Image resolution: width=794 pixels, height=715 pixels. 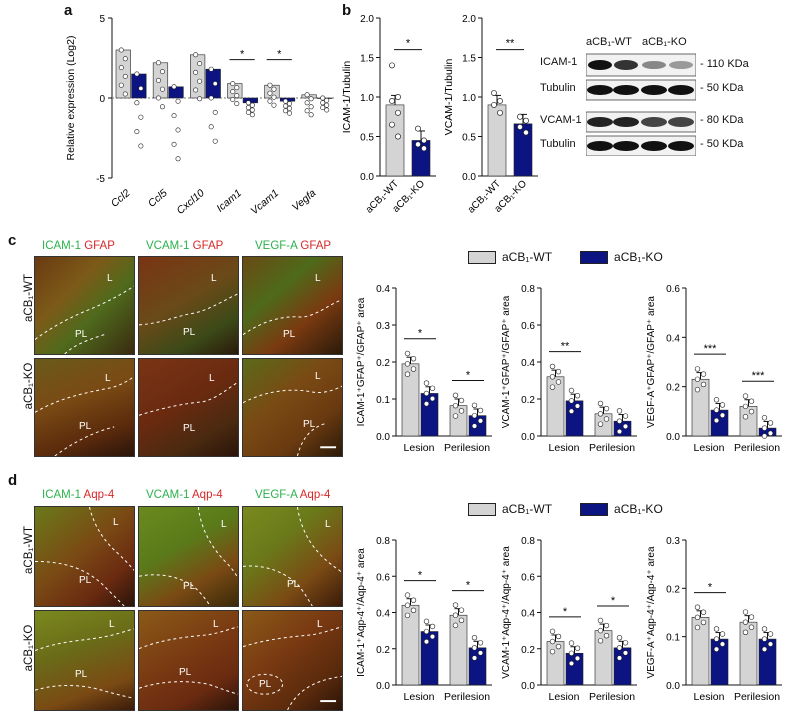 What do you see at coordinates (510, 44) in the screenshot?
I see `sig-label: **` at bounding box center [510, 44].